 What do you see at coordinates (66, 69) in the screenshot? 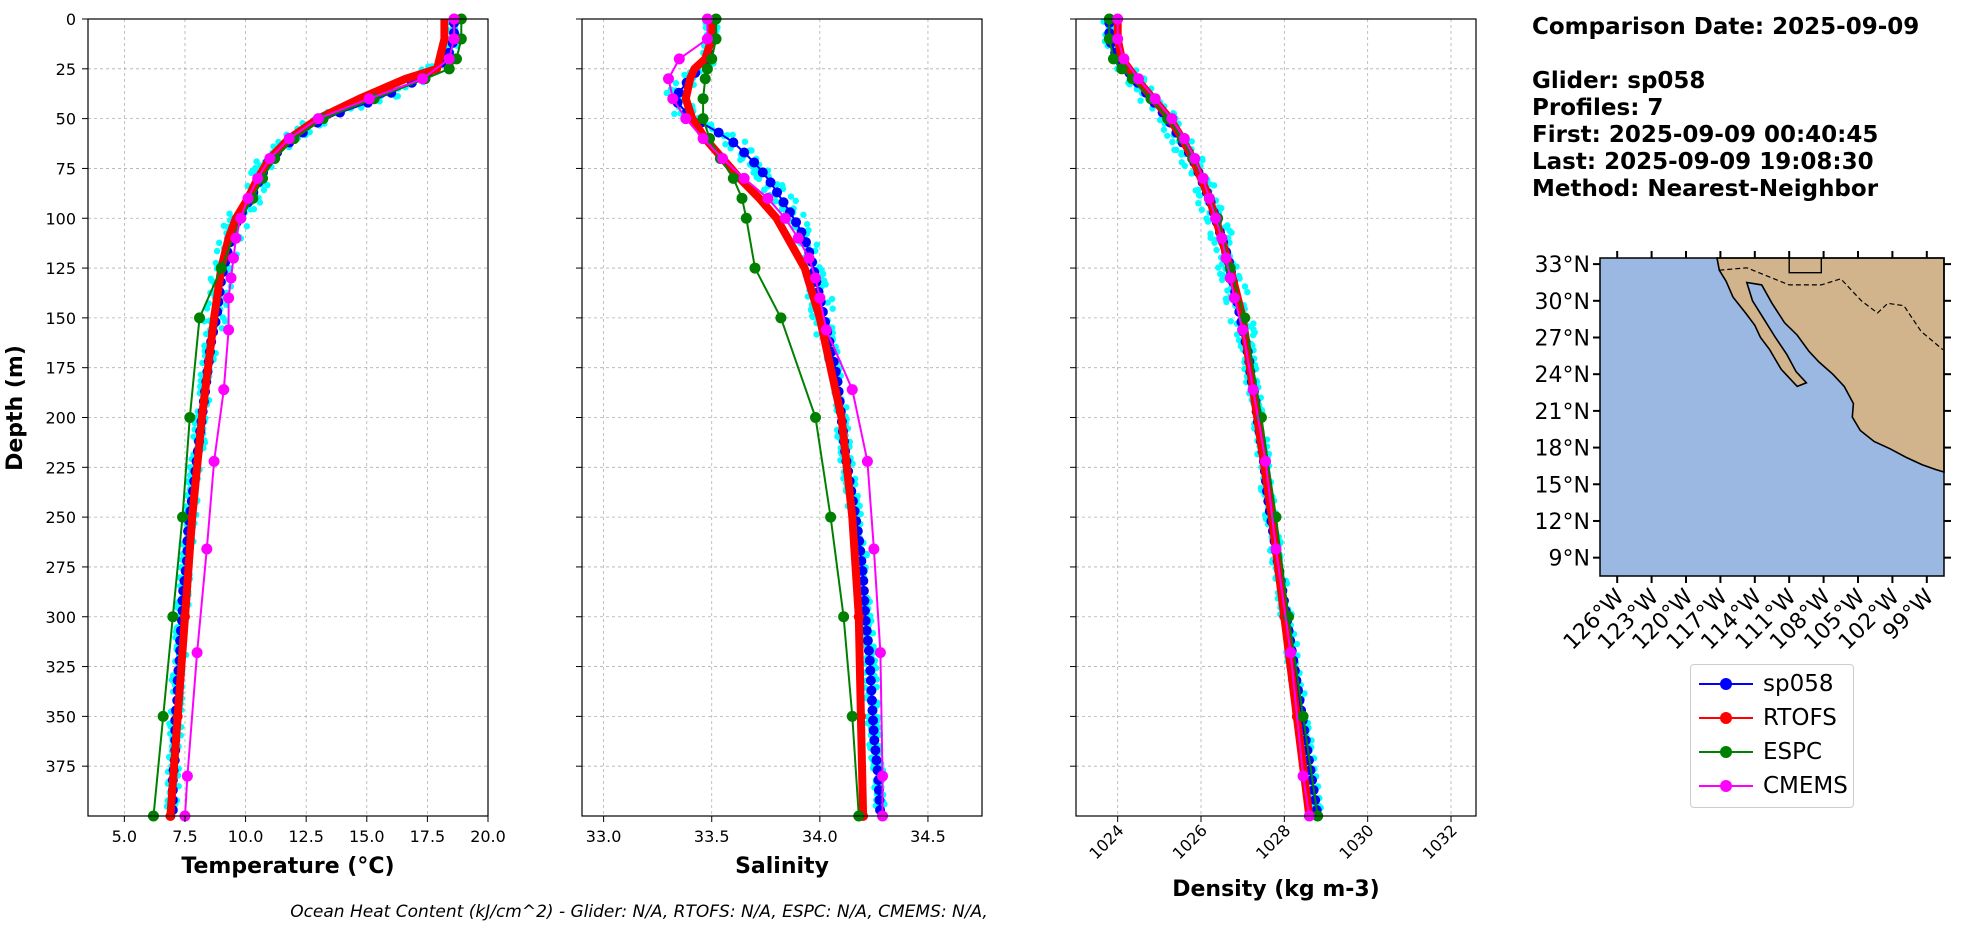
I see `y-tick-label: 25` at bounding box center [66, 69].